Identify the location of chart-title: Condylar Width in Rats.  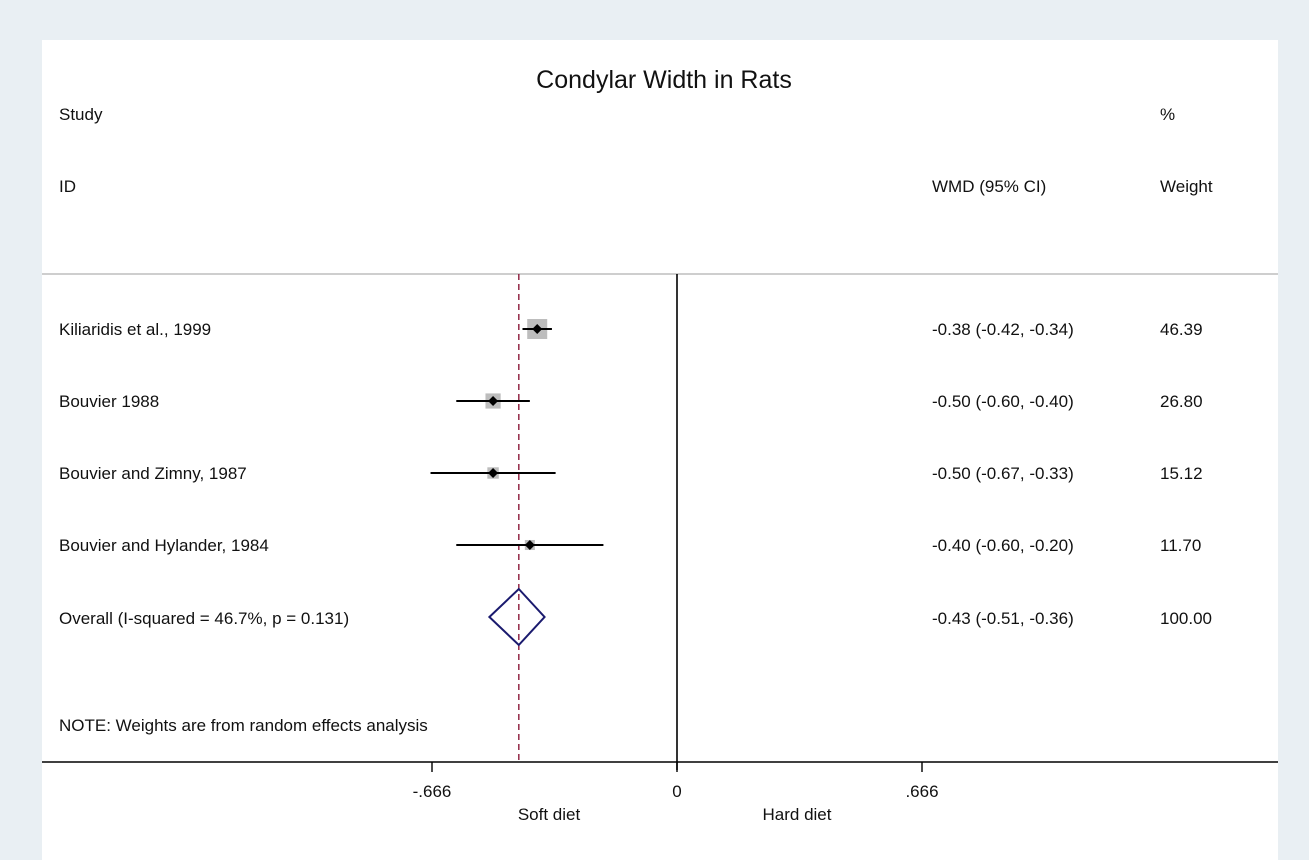
(664, 80).